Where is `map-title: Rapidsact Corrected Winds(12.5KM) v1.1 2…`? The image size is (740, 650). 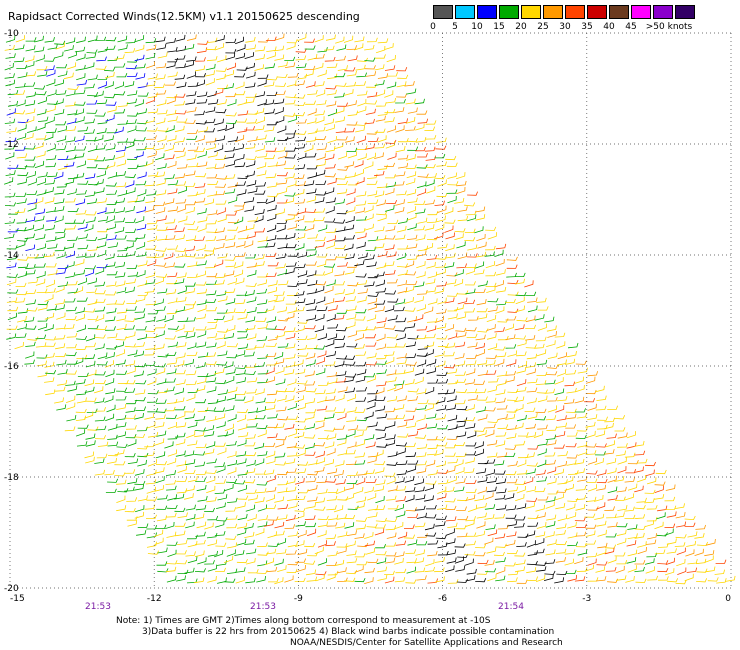
map-title: Rapidsact Corrected Winds(12.5KM) v1.1 2… is located at coordinates (184, 16).